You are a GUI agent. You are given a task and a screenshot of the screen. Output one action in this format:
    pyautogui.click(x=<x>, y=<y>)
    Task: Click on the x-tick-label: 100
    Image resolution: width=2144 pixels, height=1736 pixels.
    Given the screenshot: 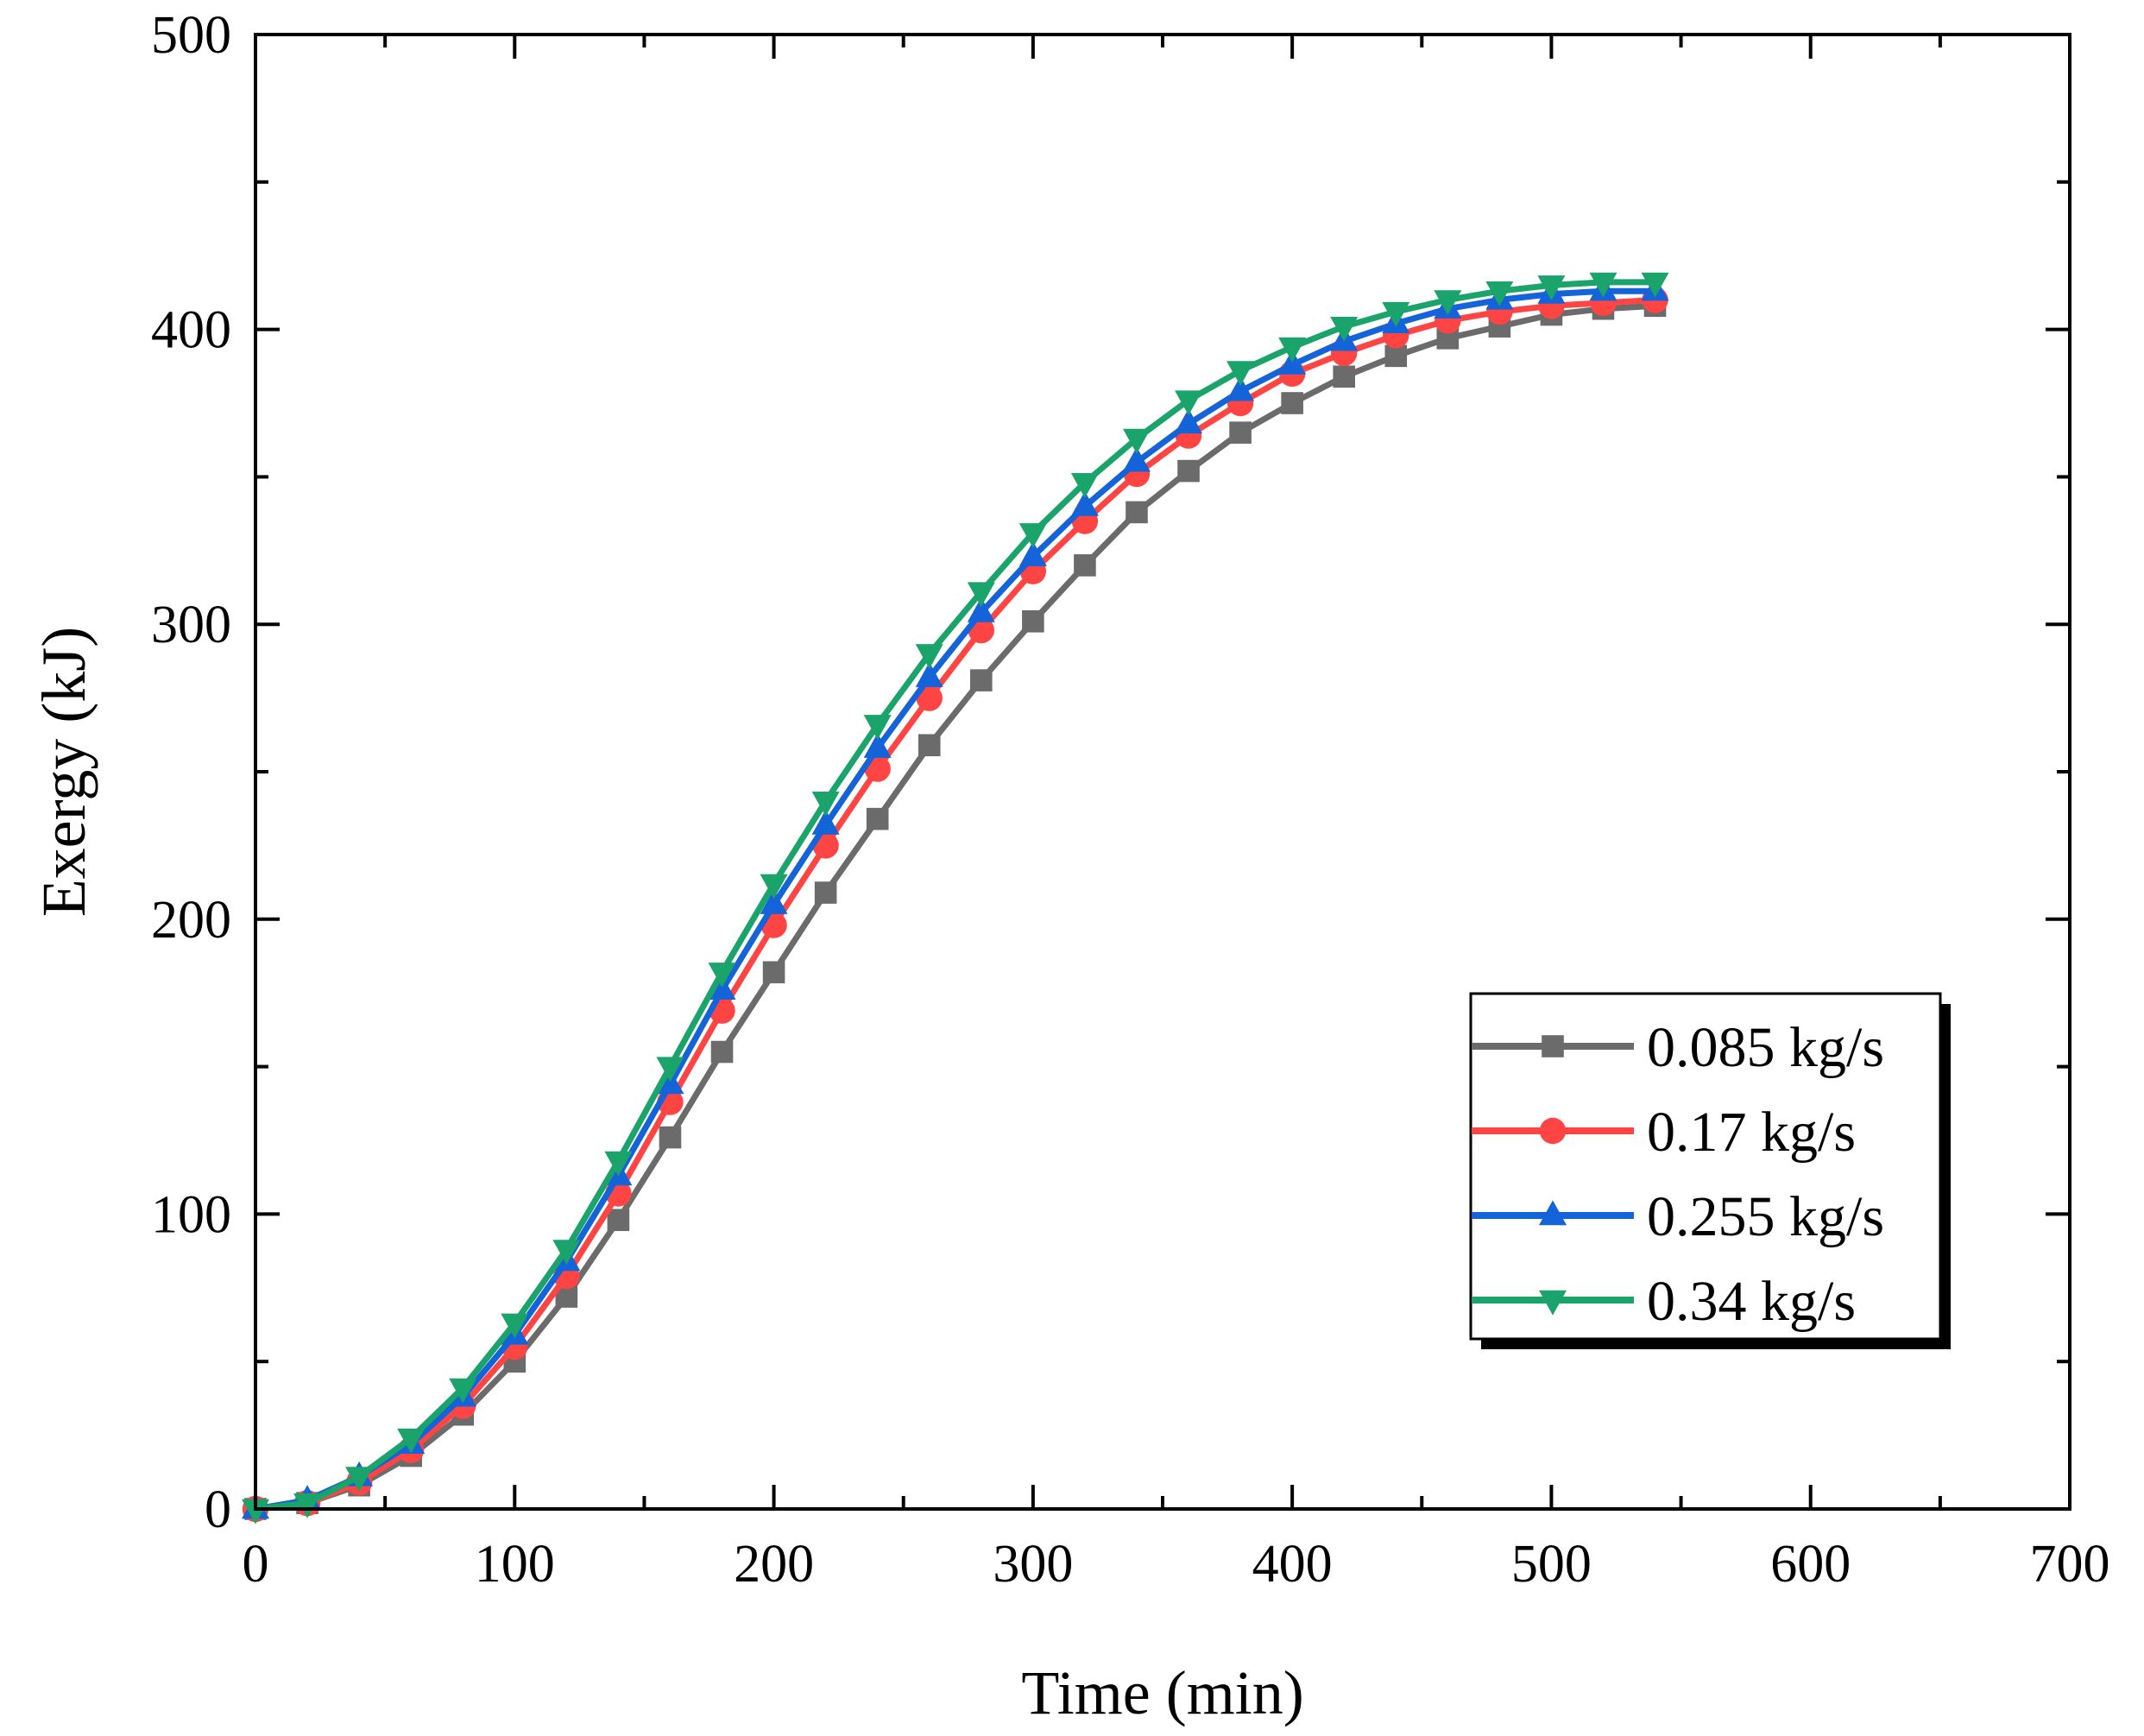 What is the action you would take?
    pyautogui.click(x=515, y=1564)
    